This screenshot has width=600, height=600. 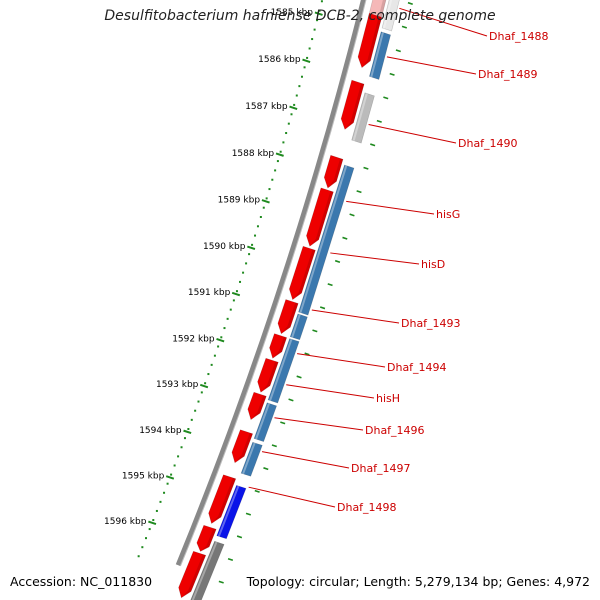 I want to click on gene-label: hisG, so click(x=448, y=214).